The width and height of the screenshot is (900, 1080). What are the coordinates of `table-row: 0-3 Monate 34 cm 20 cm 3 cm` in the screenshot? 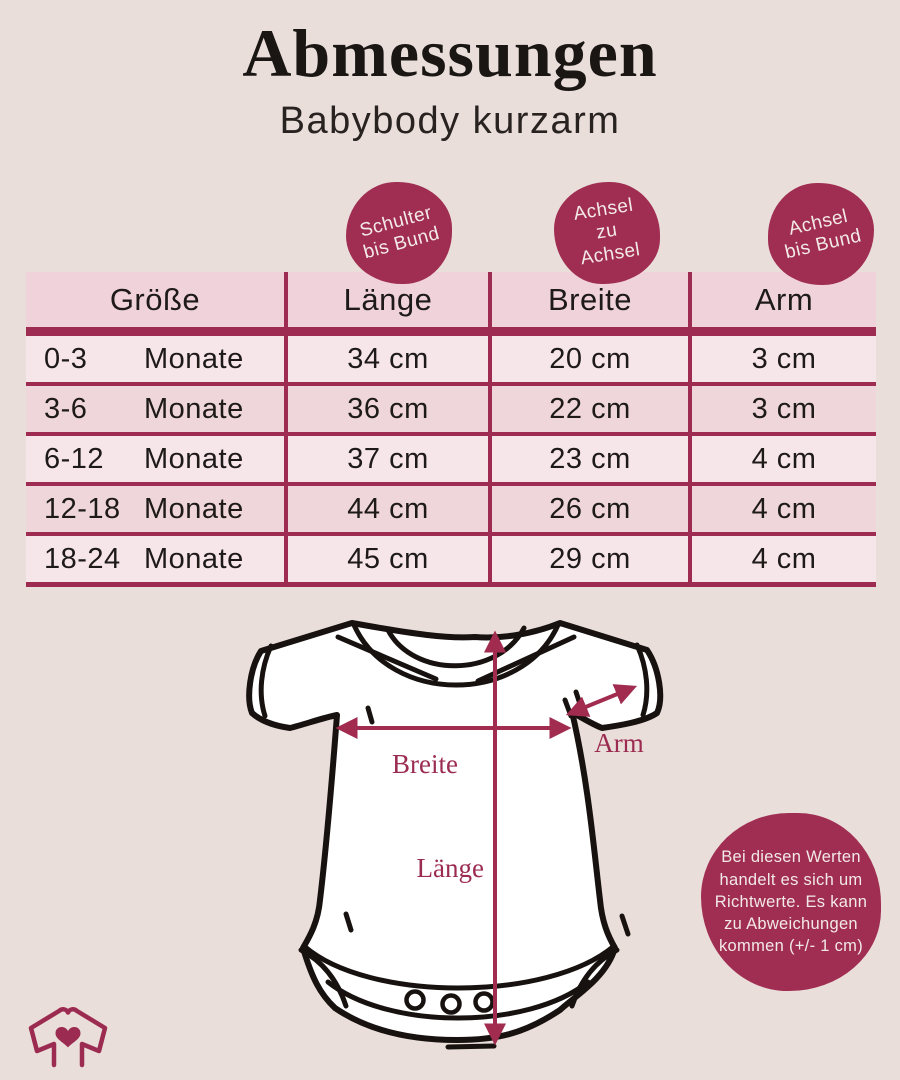 It's located at (451, 357).